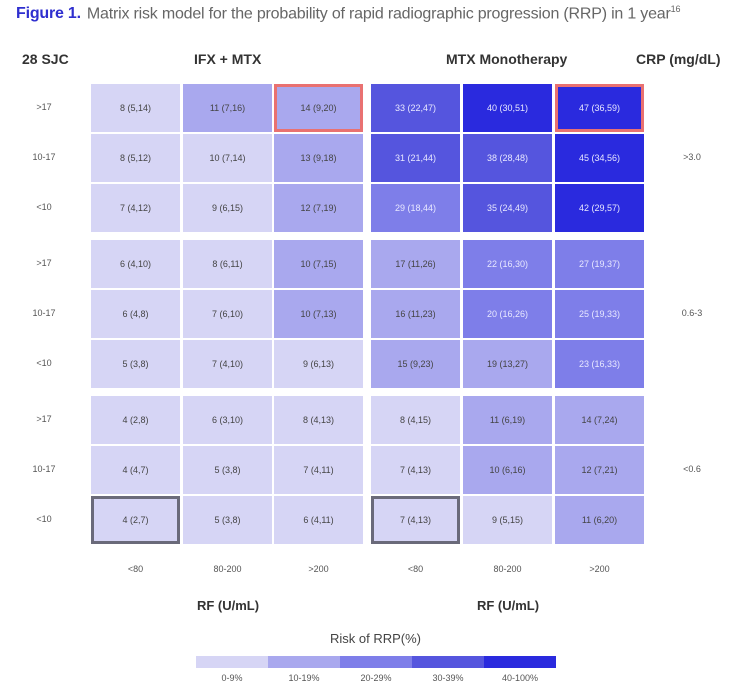  What do you see at coordinates (507, 420) in the screenshot?
I see `heatmap-cell: 11 (6,19)` at bounding box center [507, 420].